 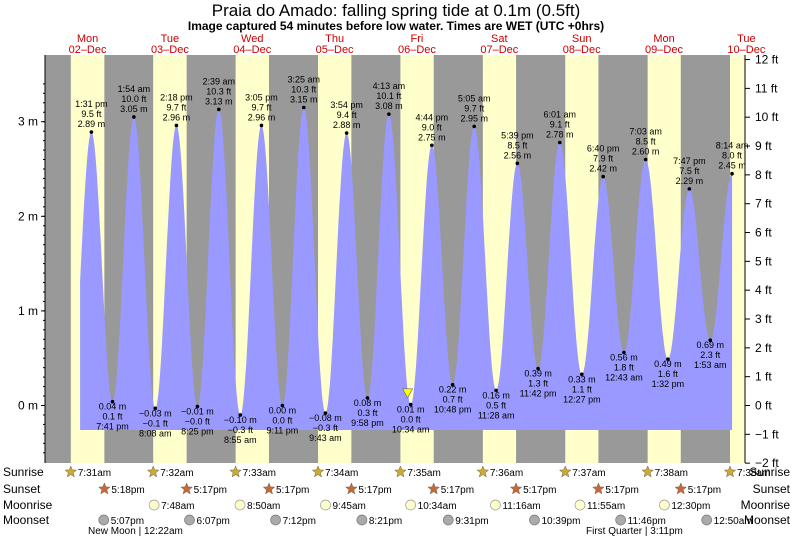 What do you see at coordinates (28, 216) in the screenshot?
I see `left-axis-tick-label: 2 m` at bounding box center [28, 216].